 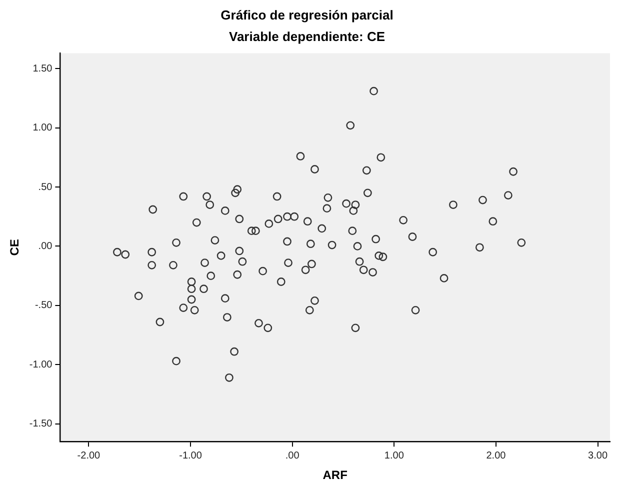 I want to click on chart-subtitle: Variable dependiente: CE, so click(x=307, y=36).